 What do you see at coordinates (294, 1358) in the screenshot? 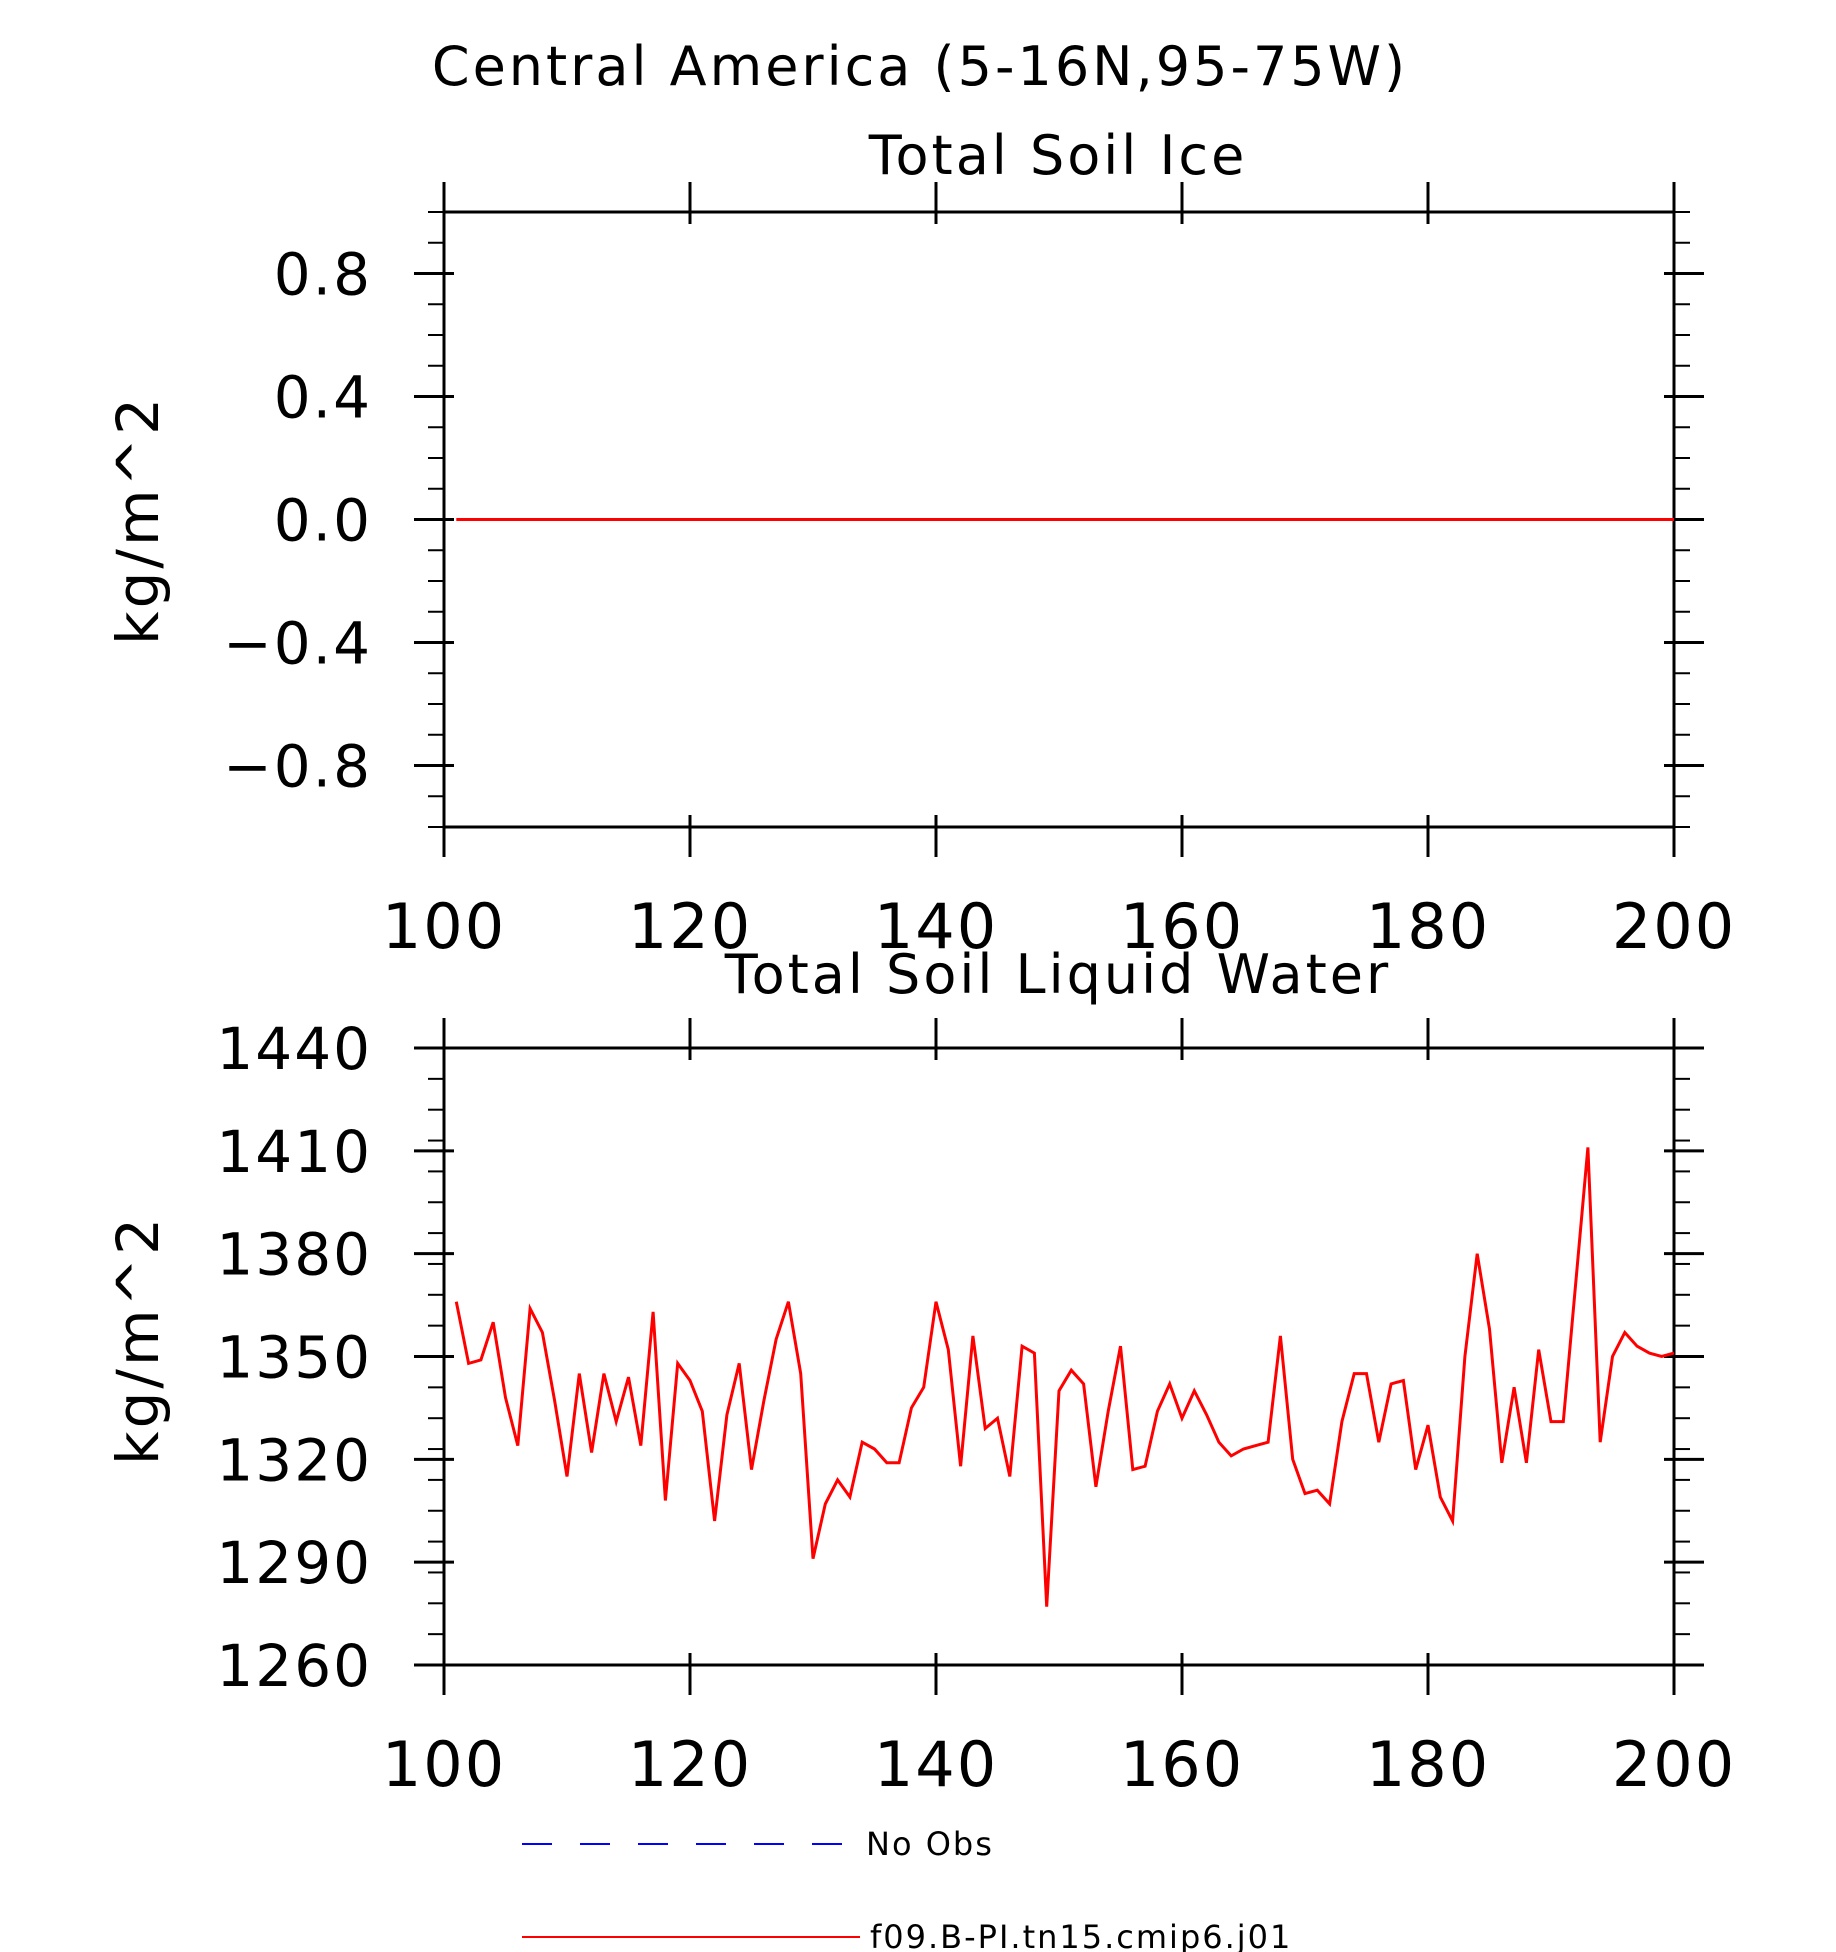
I see `y-tick-label: 1350` at bounding box center [294, 1358].